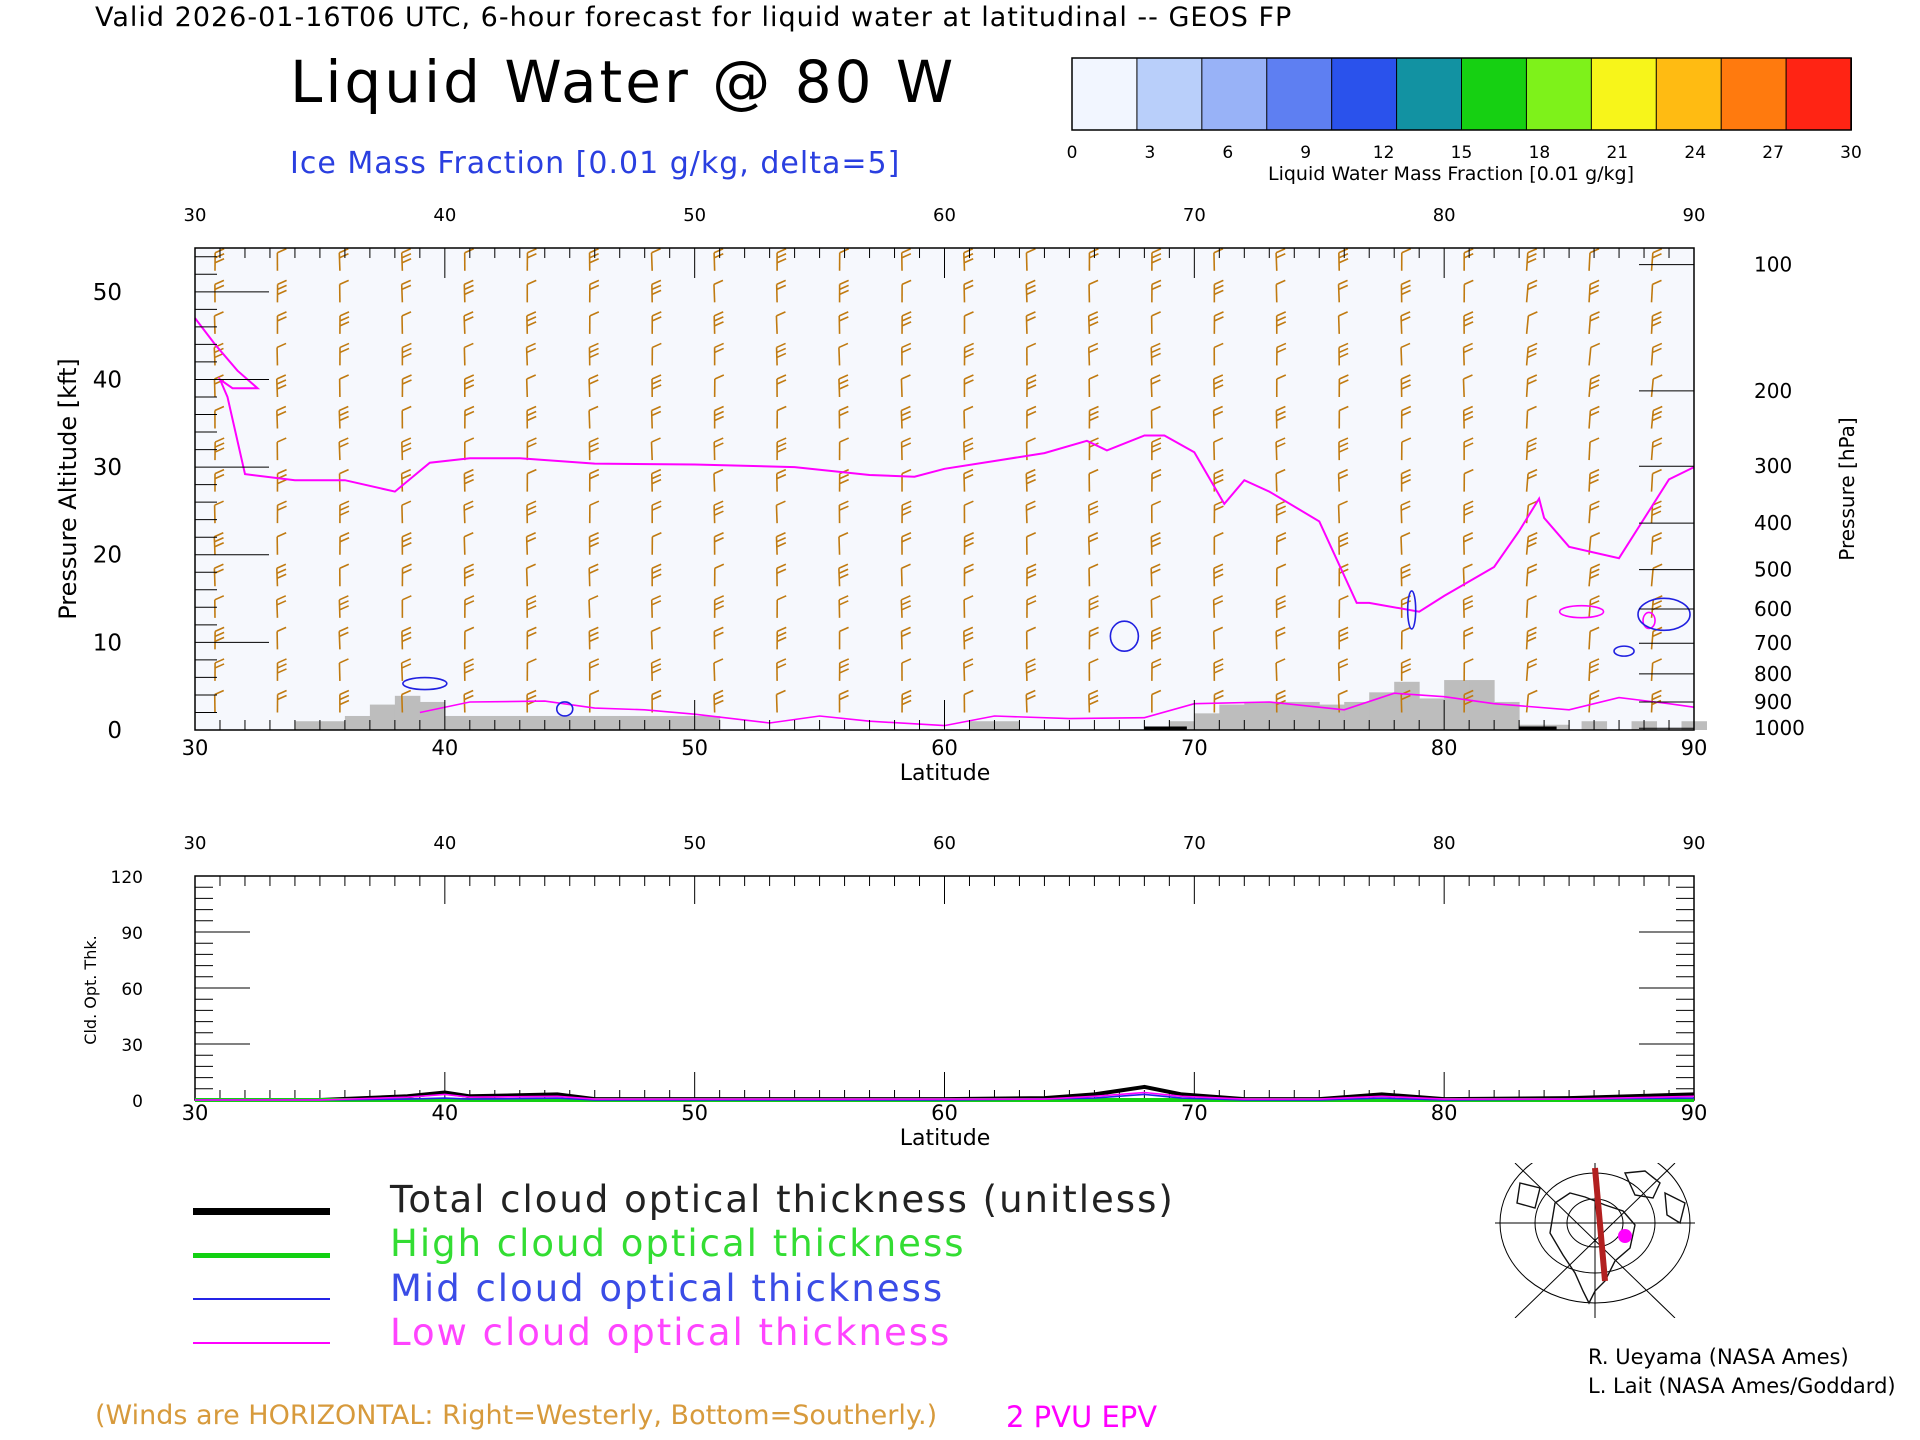 The height and width of the screenshot is (1440, 1920). I want to click on colorbar-tick-label: 24, so click(1695, 153).